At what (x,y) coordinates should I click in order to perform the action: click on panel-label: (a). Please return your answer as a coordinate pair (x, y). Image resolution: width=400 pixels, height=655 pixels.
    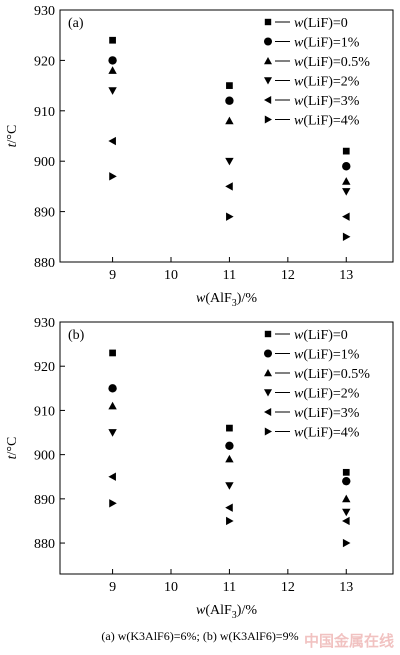
    Looking at the image, I should click on (76, 23).